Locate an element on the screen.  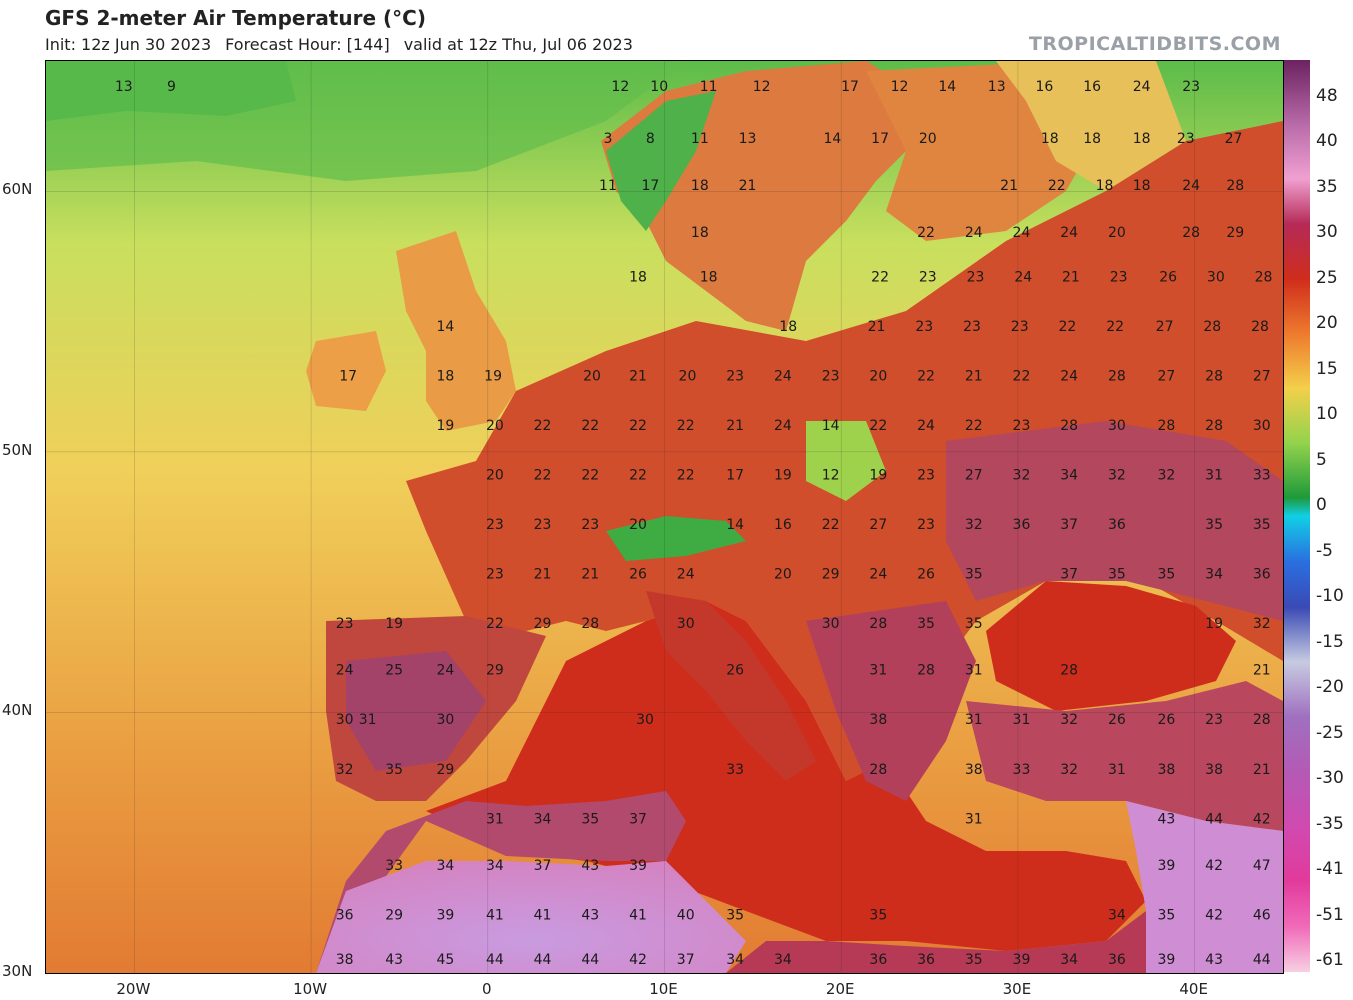
east-europe-hot is located at coordinates (1114, 521).